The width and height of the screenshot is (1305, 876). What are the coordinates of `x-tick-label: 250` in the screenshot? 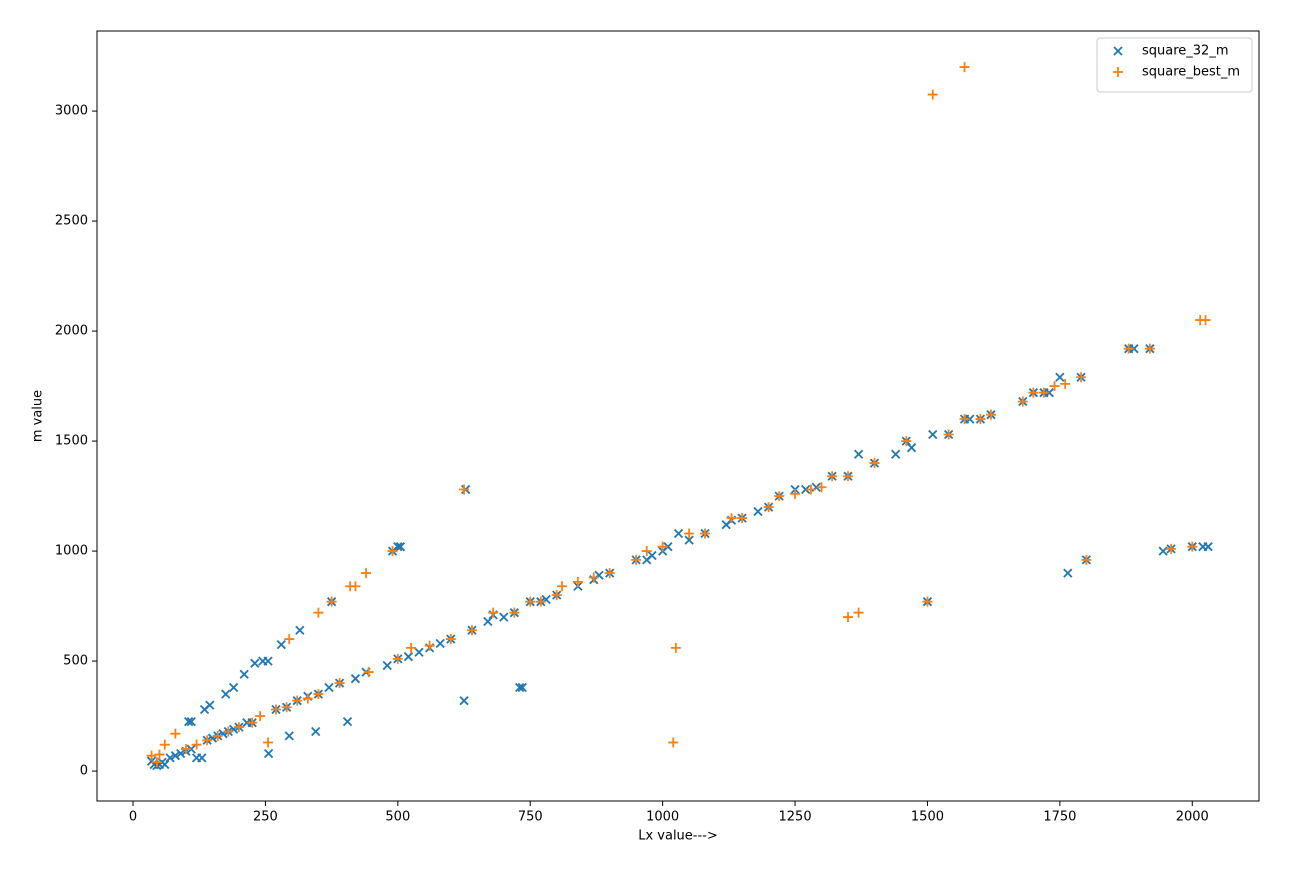 It's located at (265, 817).